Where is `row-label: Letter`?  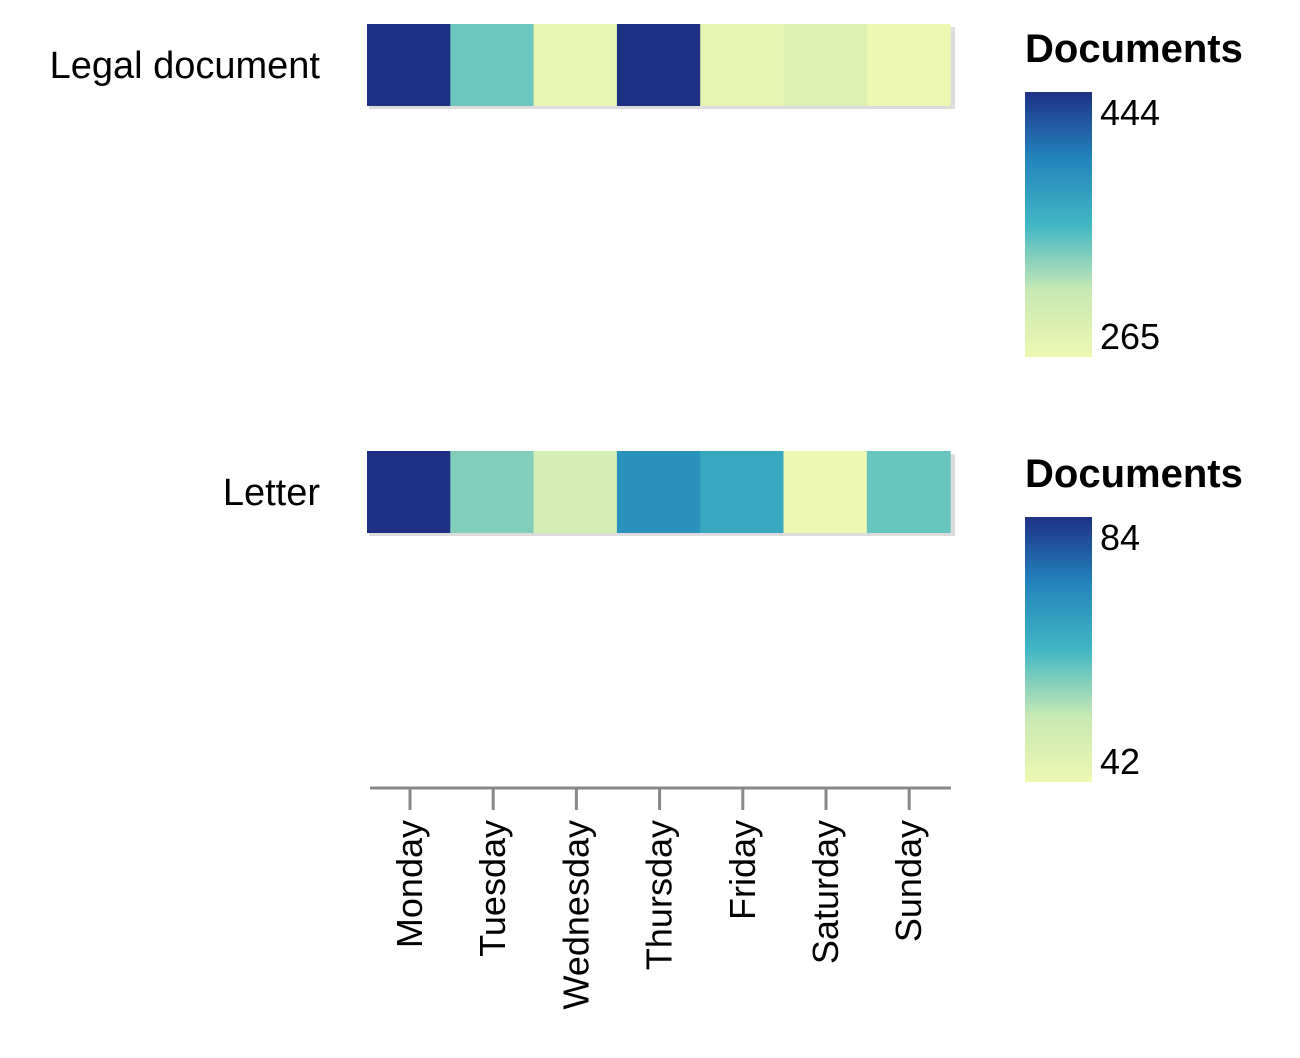 row-label: Letter is located at coordinates (272, 493).